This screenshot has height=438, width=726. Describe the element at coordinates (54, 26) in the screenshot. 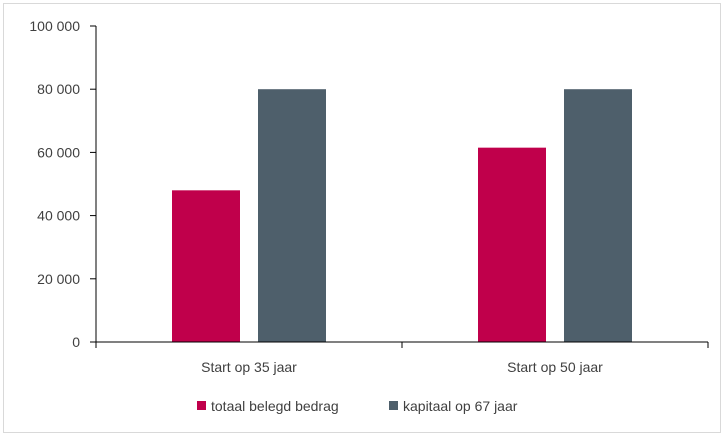

I see `y-tick-label: 100 000` at that location.